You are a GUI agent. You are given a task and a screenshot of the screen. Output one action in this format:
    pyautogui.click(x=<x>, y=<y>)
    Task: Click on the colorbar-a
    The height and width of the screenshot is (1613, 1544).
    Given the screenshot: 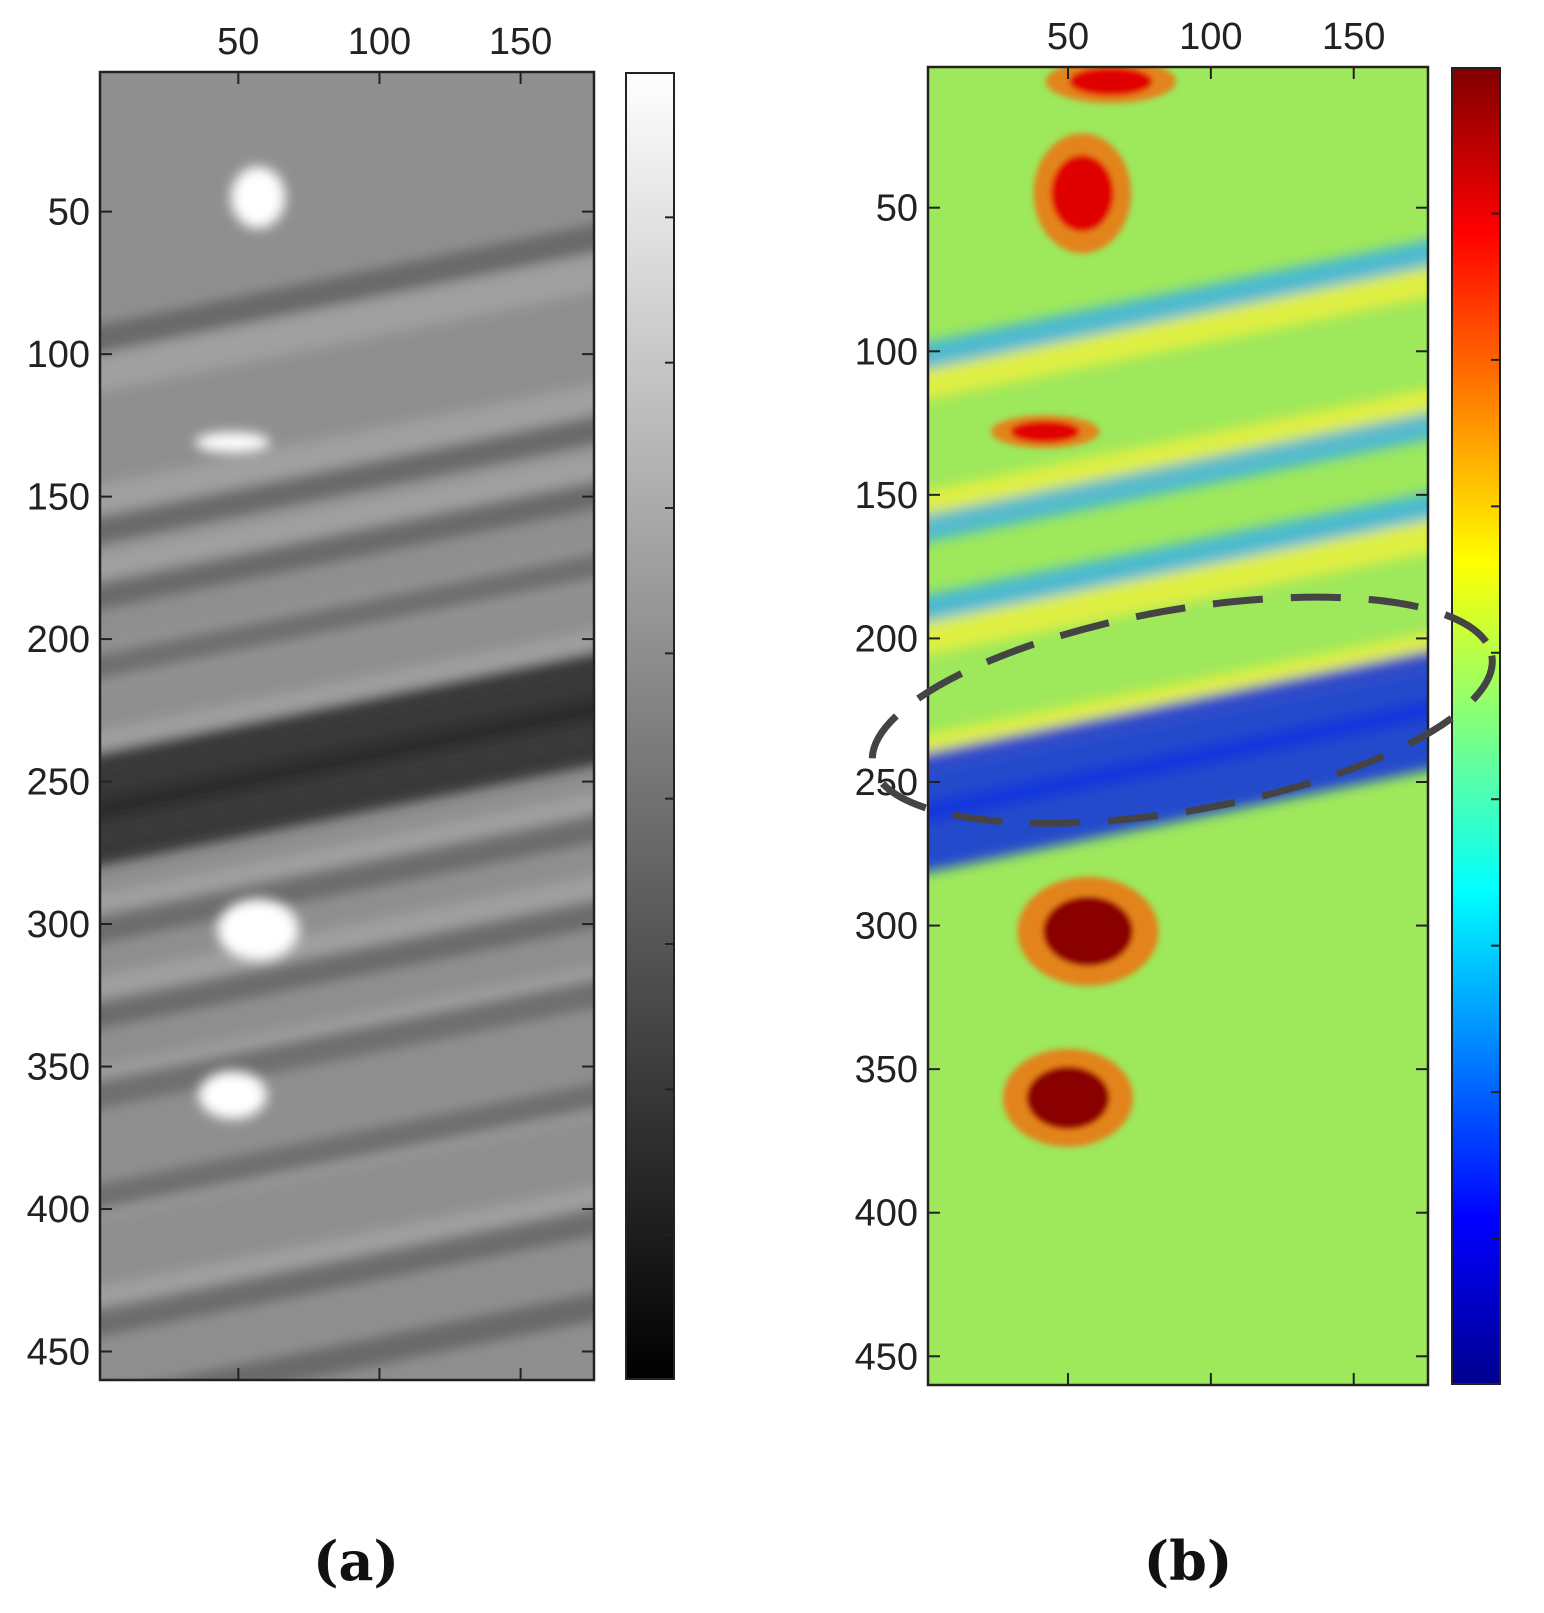 What is the action you would take?
    pyautogui.click(x=650, y=726)
    